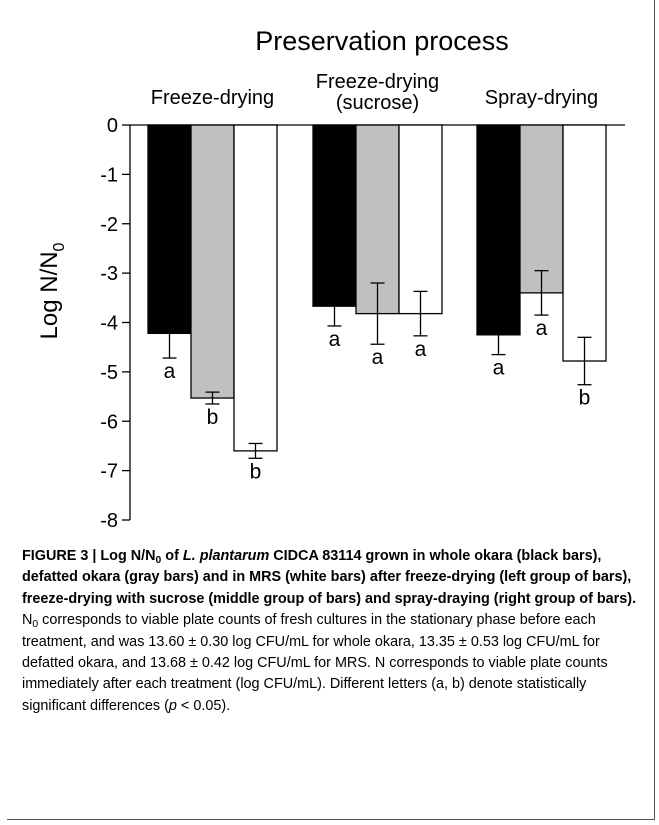 Image resolution: width=659 pixels, height=825 pixels. I want to click on y-tick-label: -8, so click(109, 521).